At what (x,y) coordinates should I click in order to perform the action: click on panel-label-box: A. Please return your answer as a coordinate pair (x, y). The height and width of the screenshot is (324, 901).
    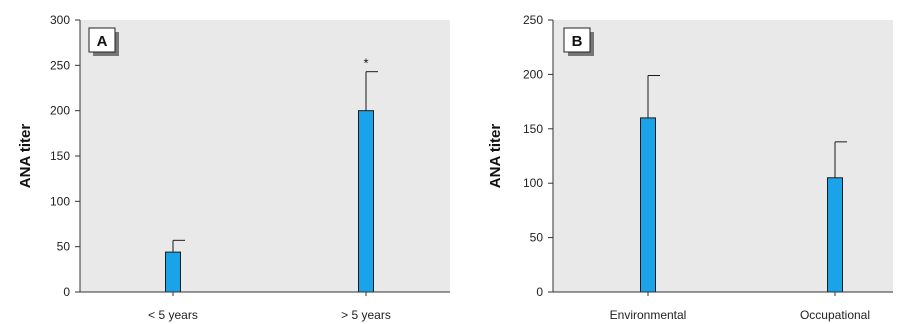
    Looking at the image, I should click on (103, 41).